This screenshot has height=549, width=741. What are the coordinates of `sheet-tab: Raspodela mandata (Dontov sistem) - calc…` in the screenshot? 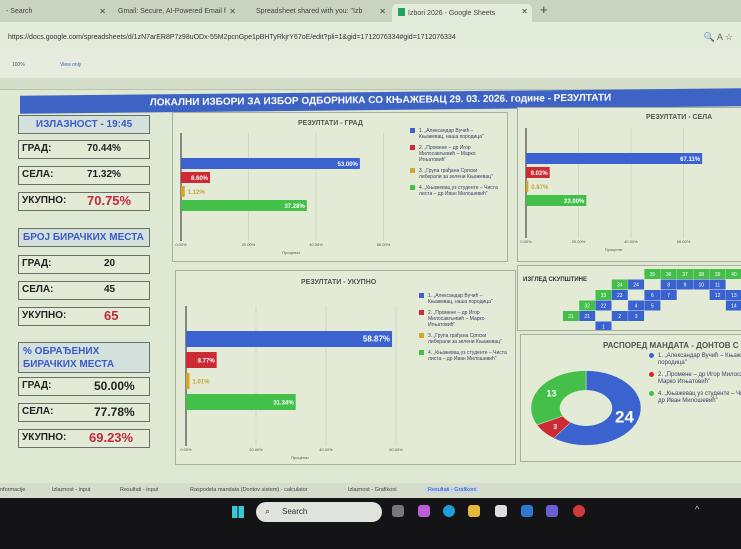 It's located at (249, 490).